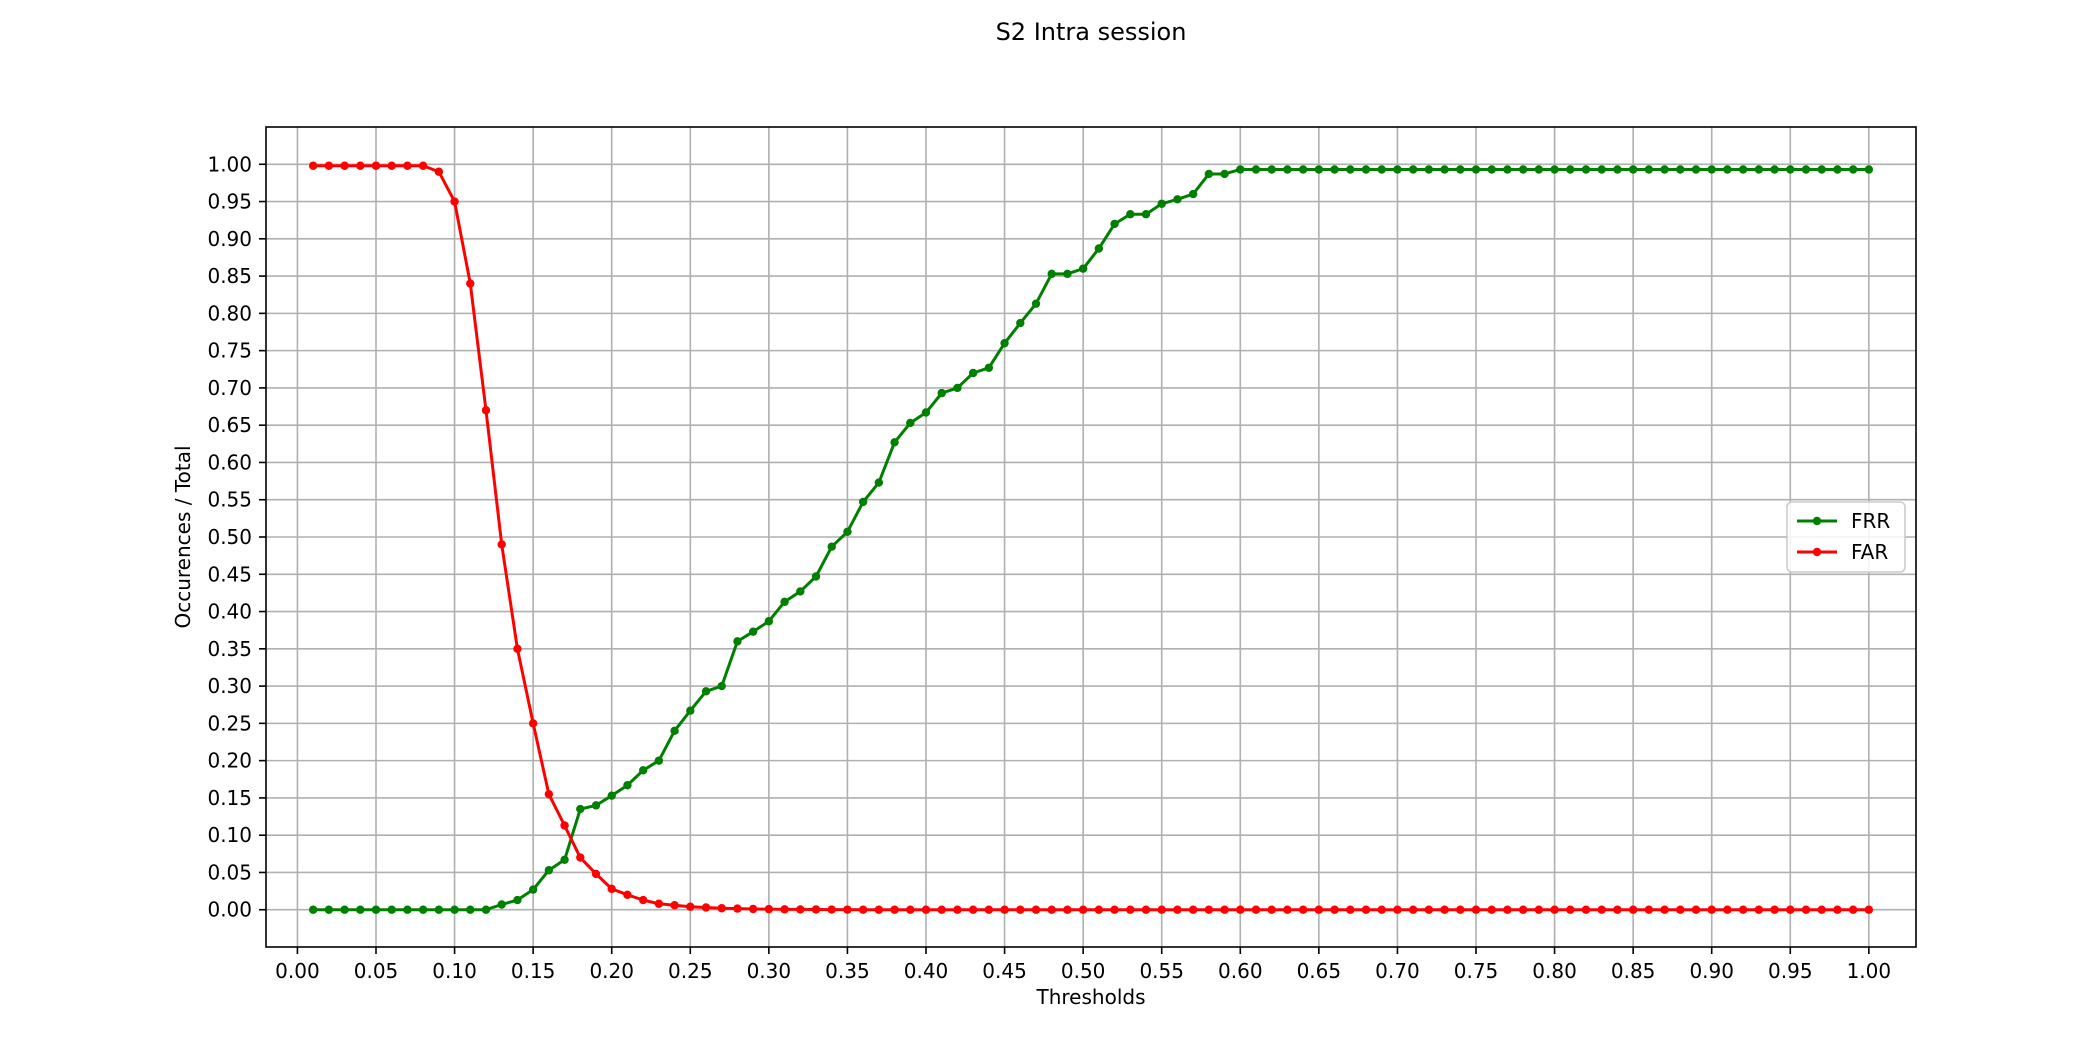  Describe the element at coordinates (1554, 971) in the screenshot. I see `x-tick-label: 0.80` at that location.